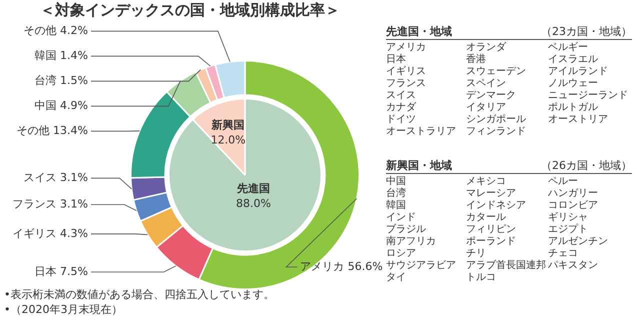 This screenshot has width=640, height=322. What do you see at coordinates (496, 206) in the screenshot?
I see `text: インドネシア` at bounding box center [496, 206].